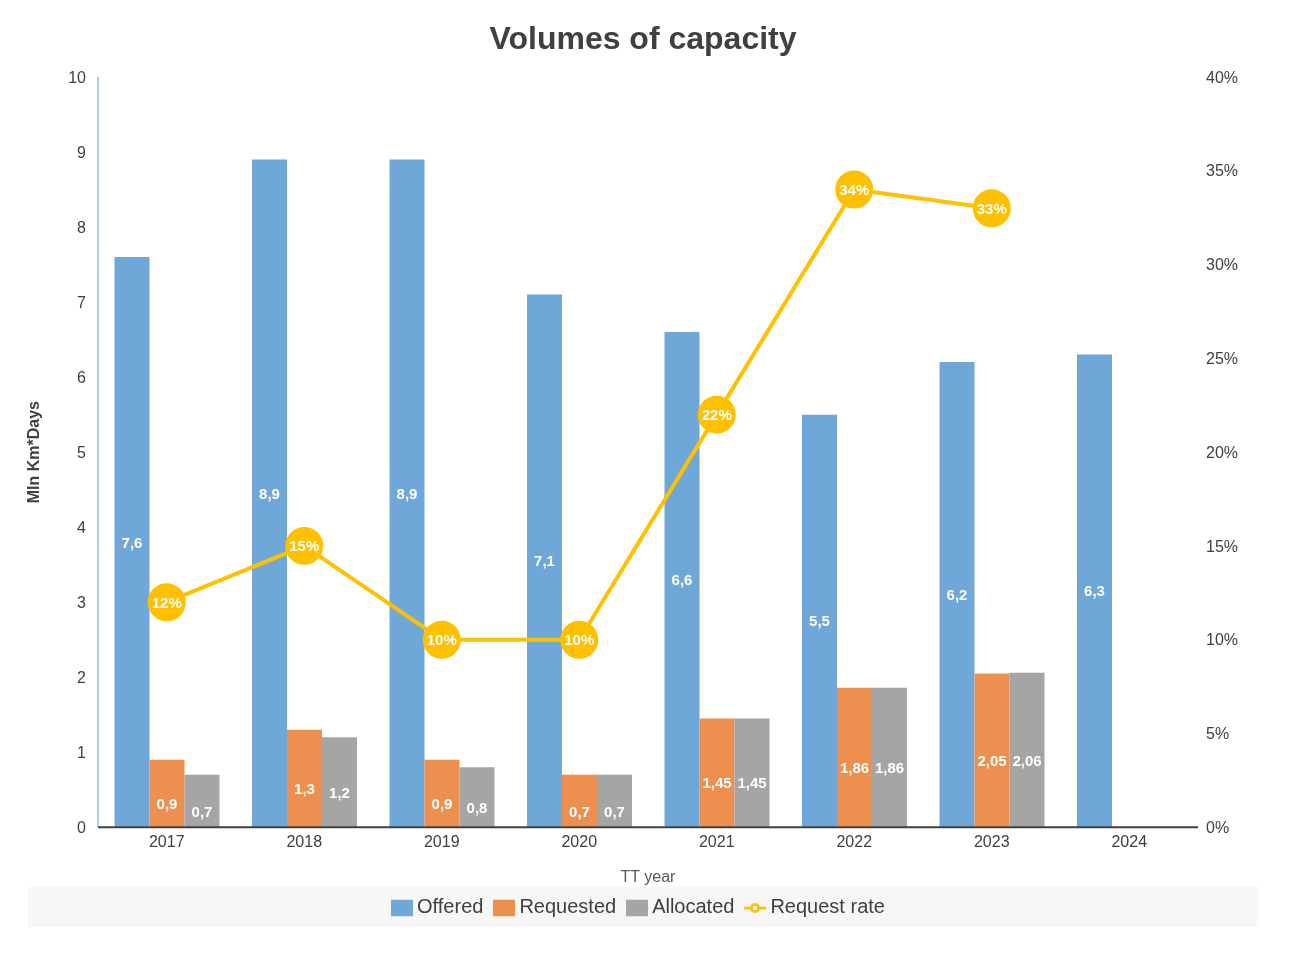 The image size is (1295, 967). What do you see at coordinates (827, 906) in the screenshot?
I see `legend-label: Request rate` at bounding box center [827, 906].